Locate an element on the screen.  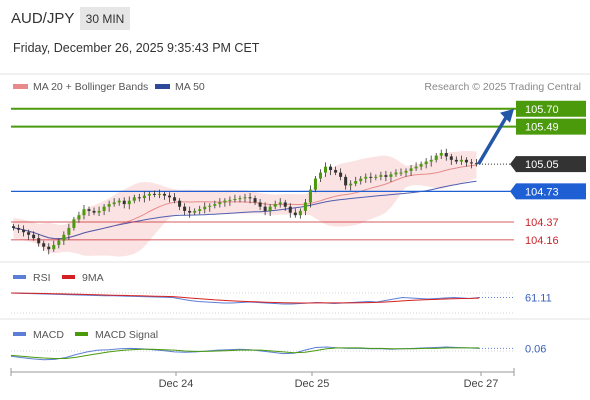
macd-legend-label: MACD is located at coordinates (48, 335).